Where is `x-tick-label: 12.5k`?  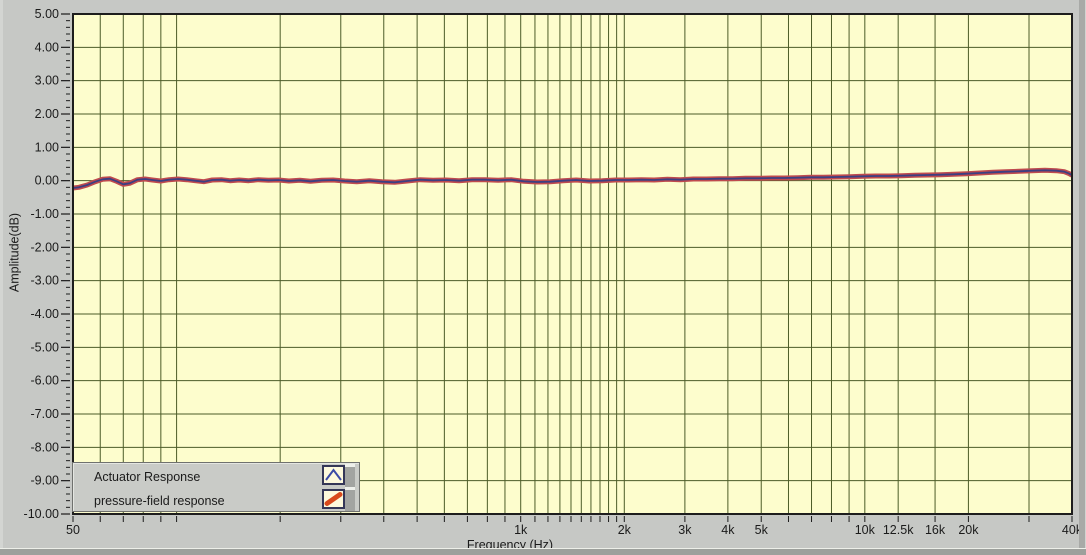
x-tick-label: 12.5k is located at coordinates (898, 530).